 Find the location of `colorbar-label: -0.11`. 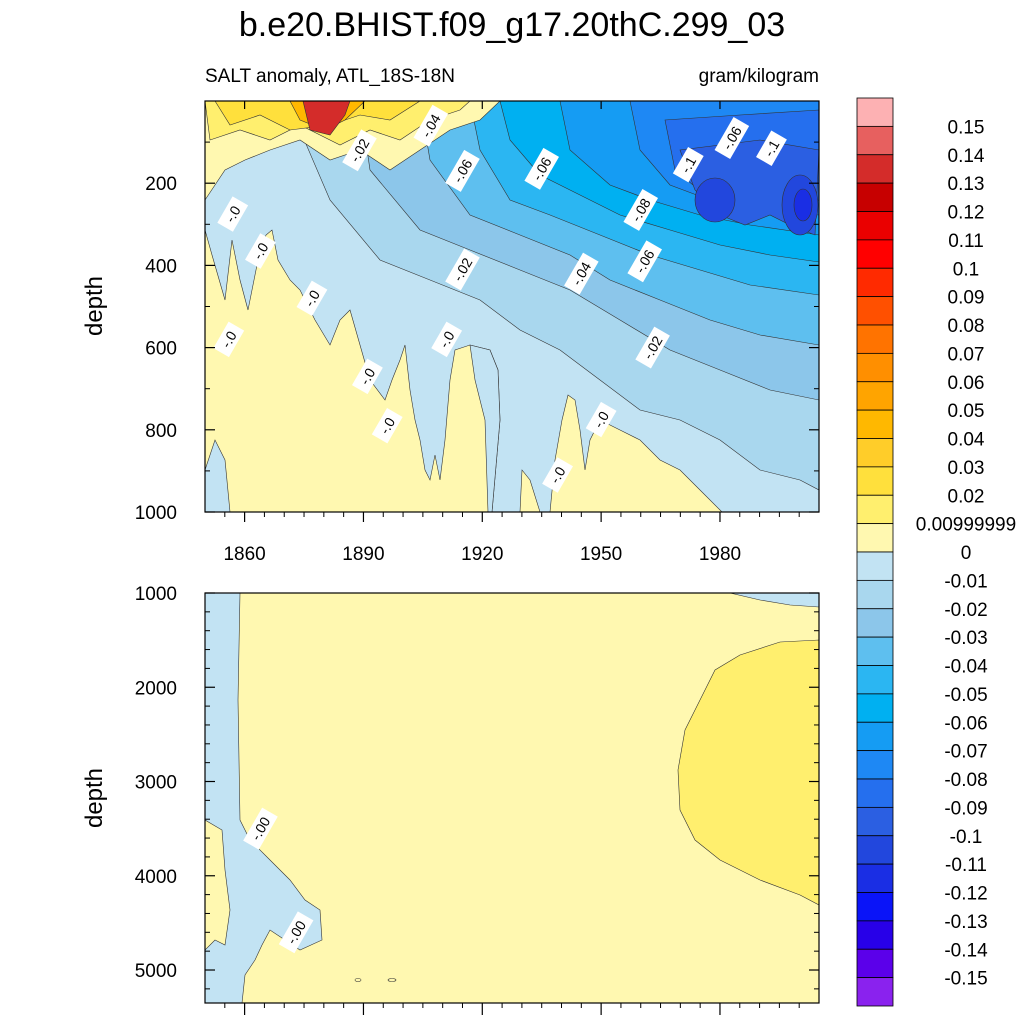

colorbar-label: -0.11 is located at coordinates (966, 865).